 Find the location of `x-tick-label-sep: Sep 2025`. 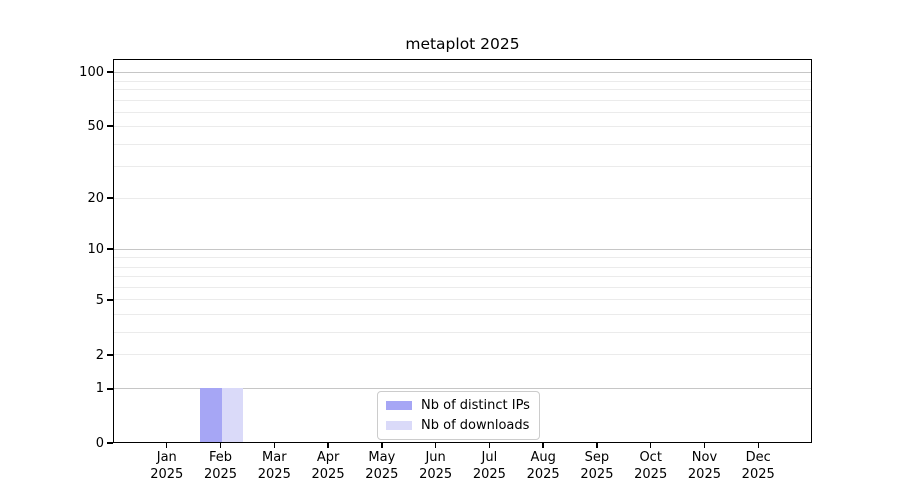

x-tick-label-sep: Sep 2025 is located at coordinates (597, 466).